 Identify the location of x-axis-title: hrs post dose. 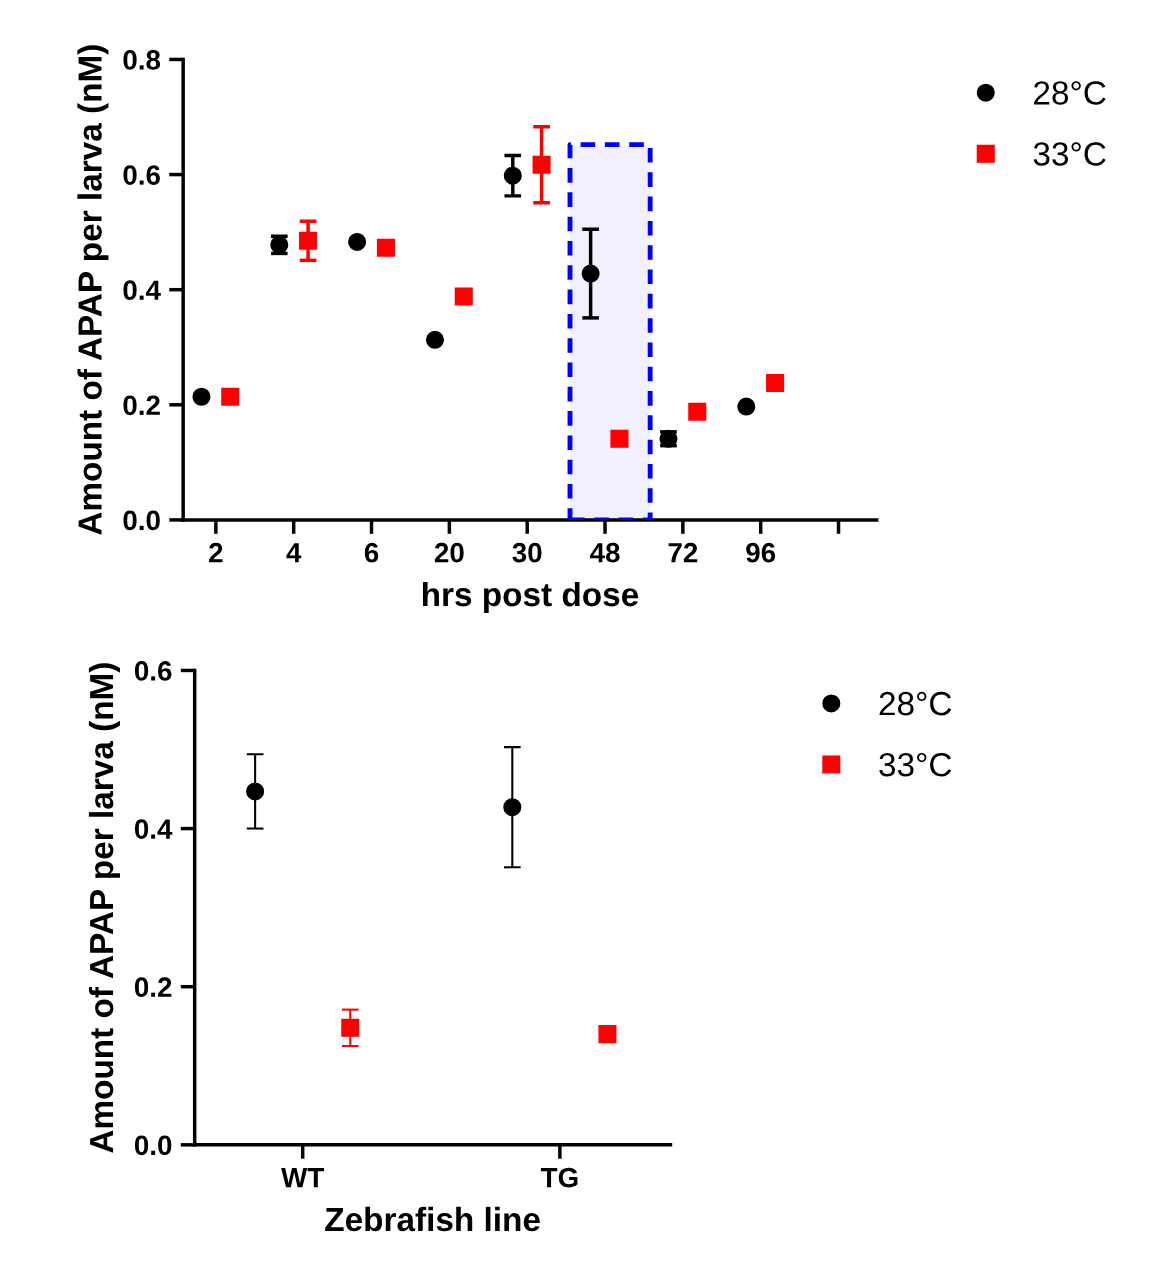
(530, 597).